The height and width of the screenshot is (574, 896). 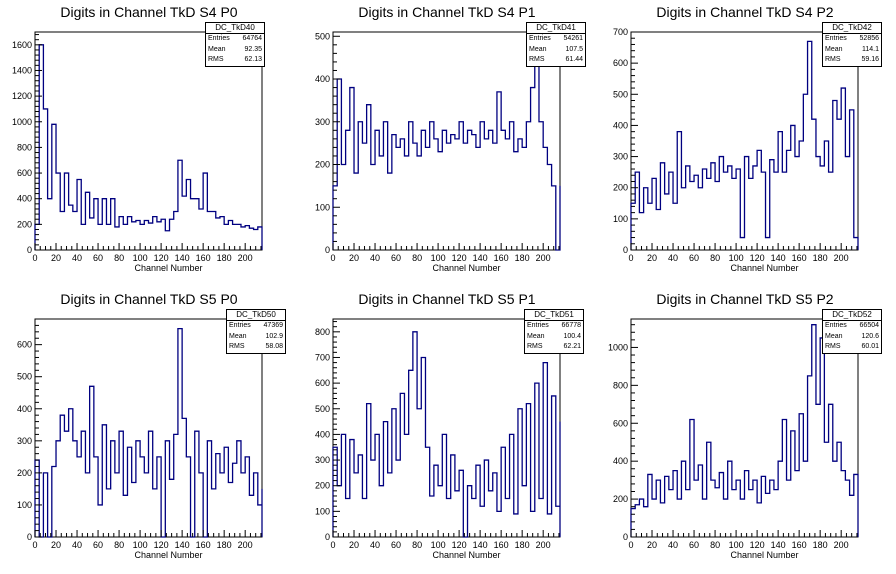 I want to click on stats-name: DC_TkD42, so click(x=852, y=28).